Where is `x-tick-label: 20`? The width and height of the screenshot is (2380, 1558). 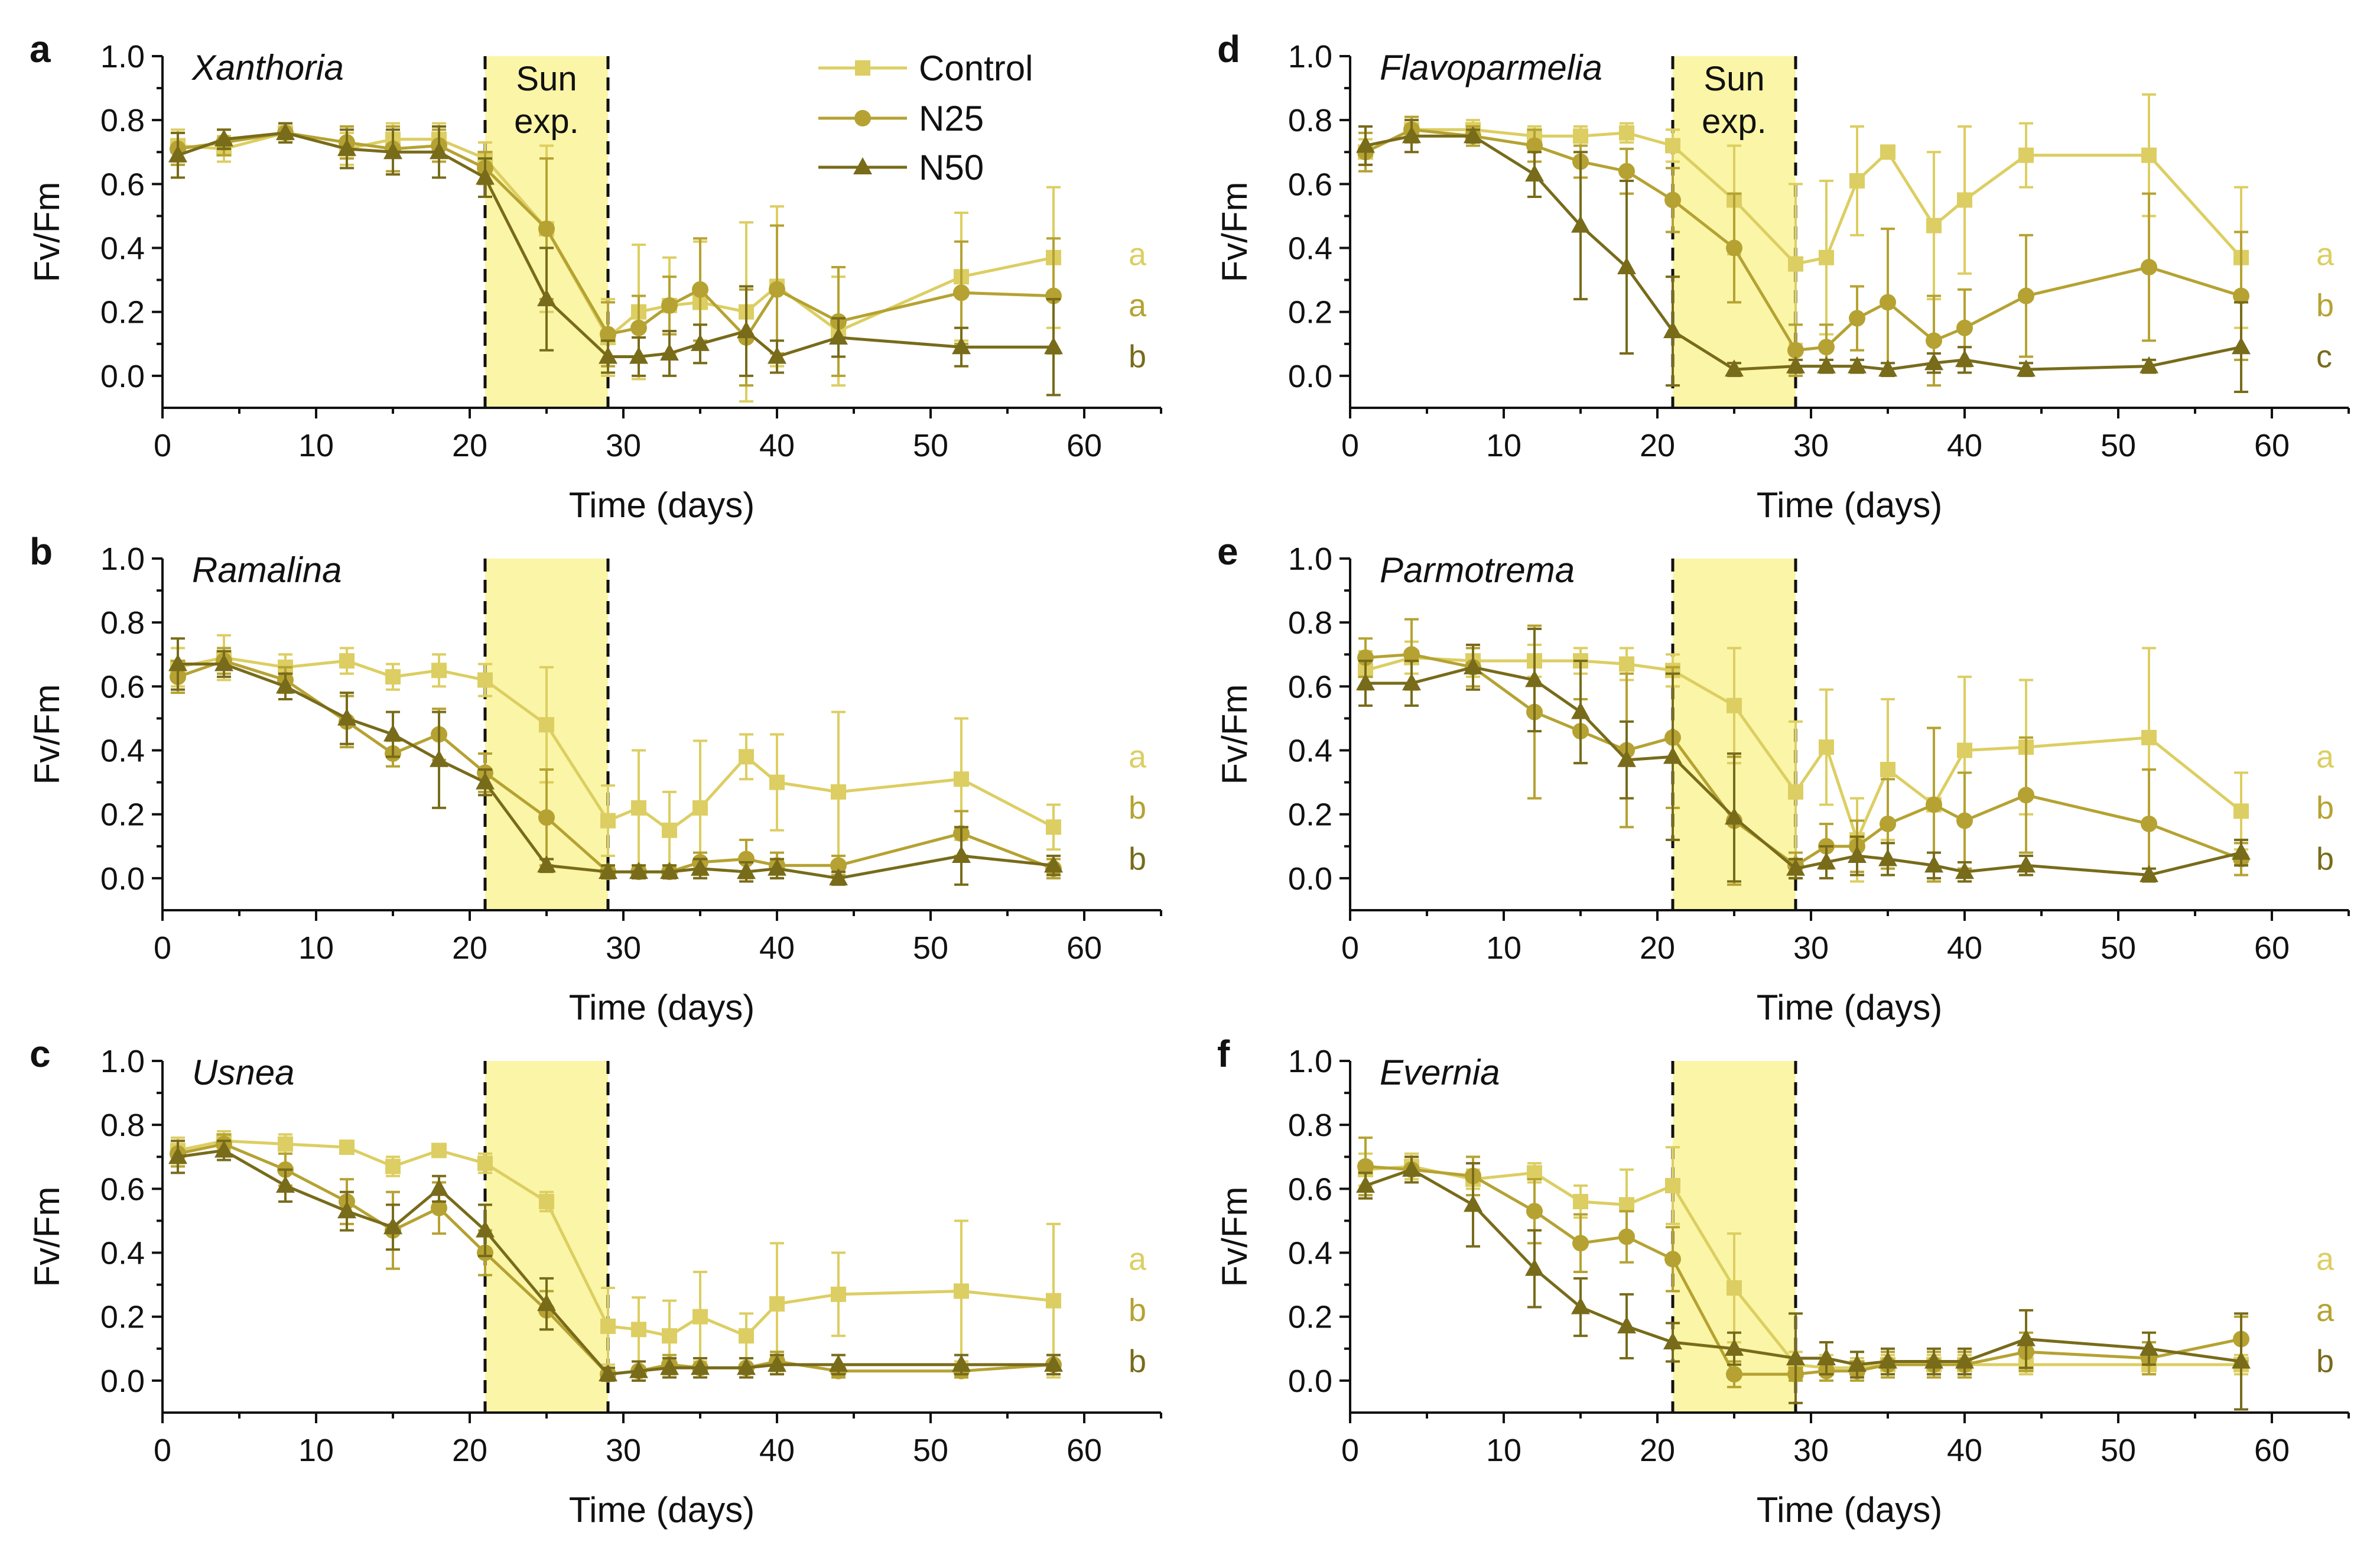
x-tick-label: 20 is located at coordinates (1658, 948).